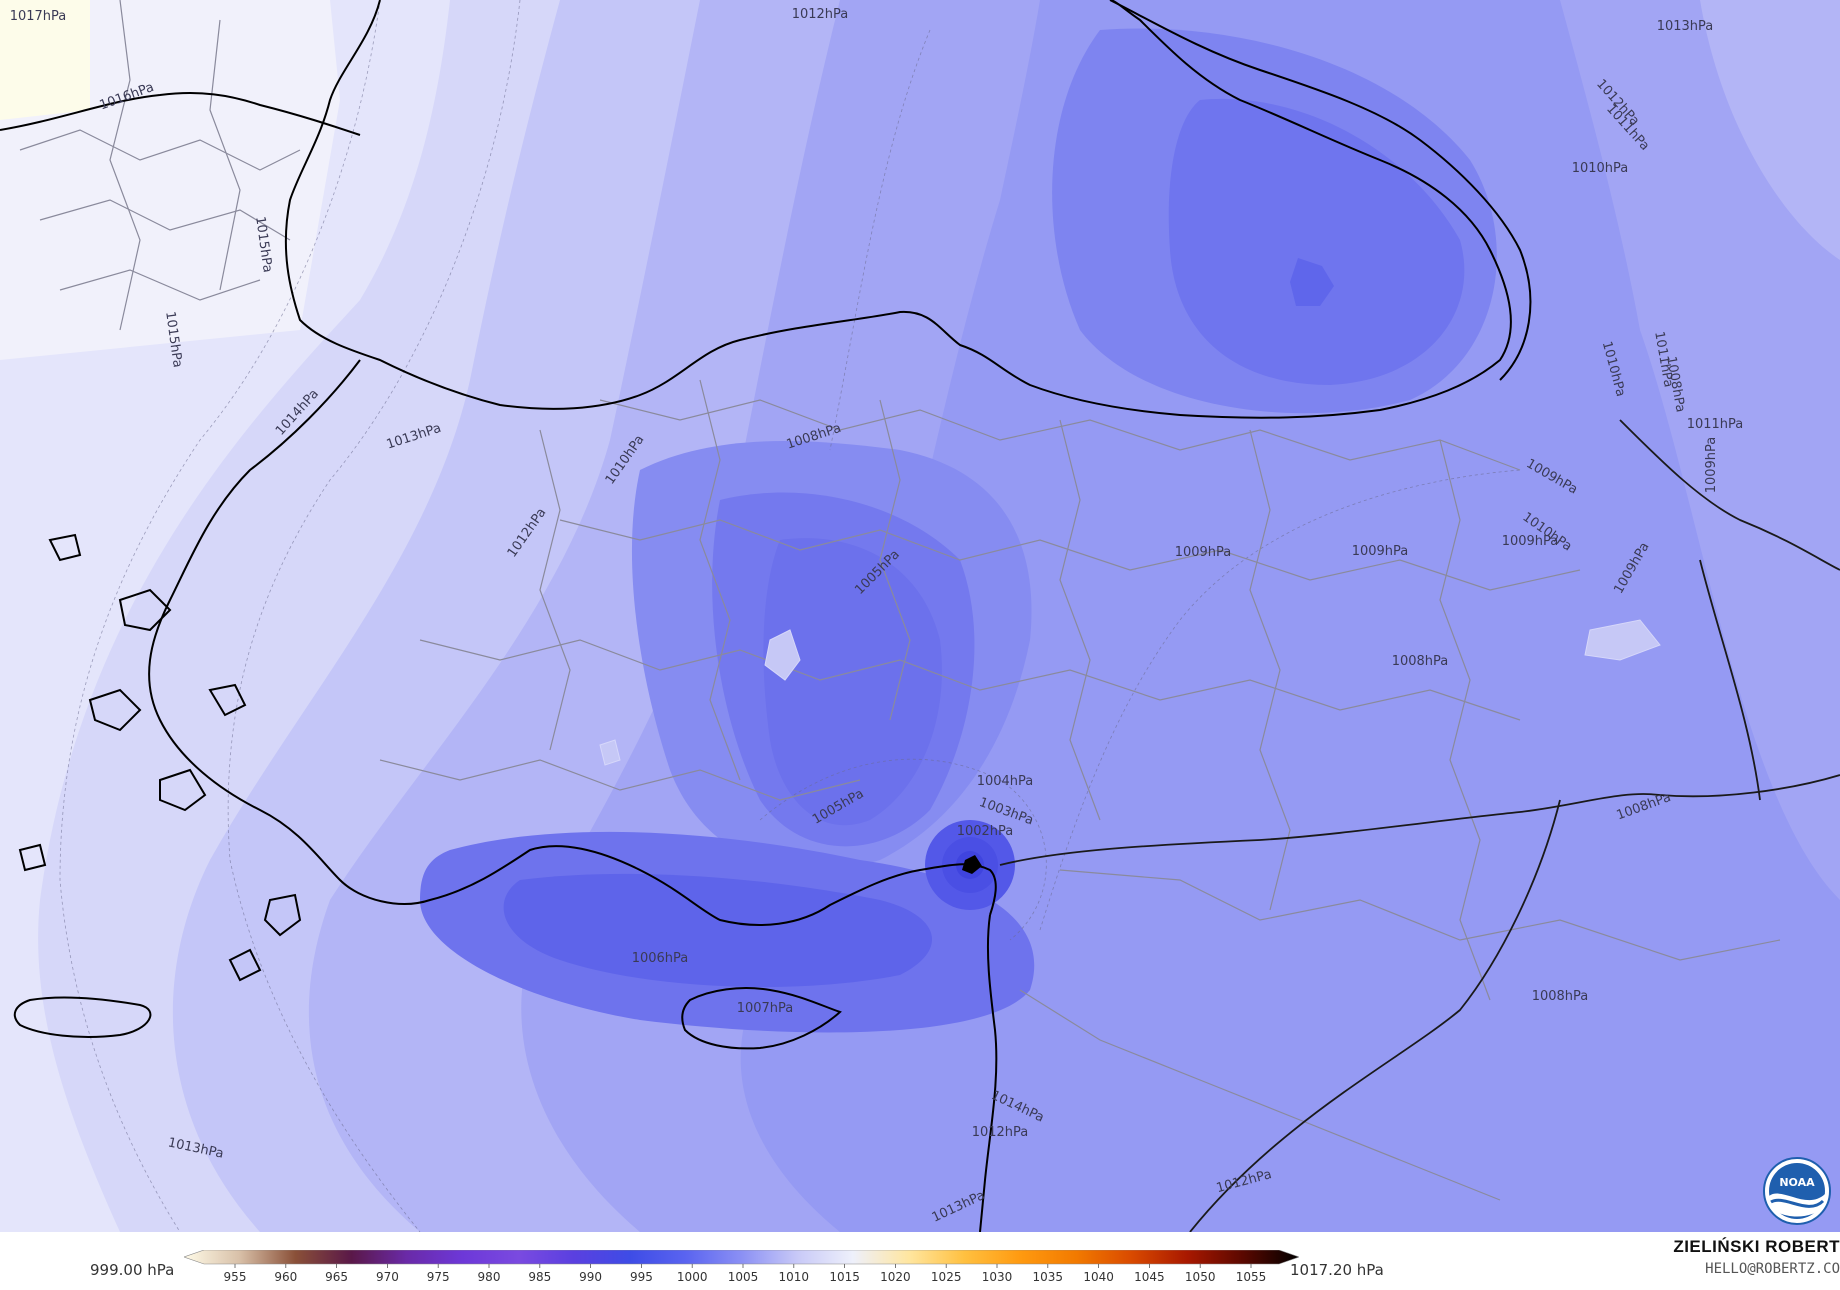 The height and width of the screenshot is (1290, 1840). What do you see at coordinates (794, 1277) in the screenshot?
I see `colorbar-tick-label: 1010` at bounding box center [794, 1277].